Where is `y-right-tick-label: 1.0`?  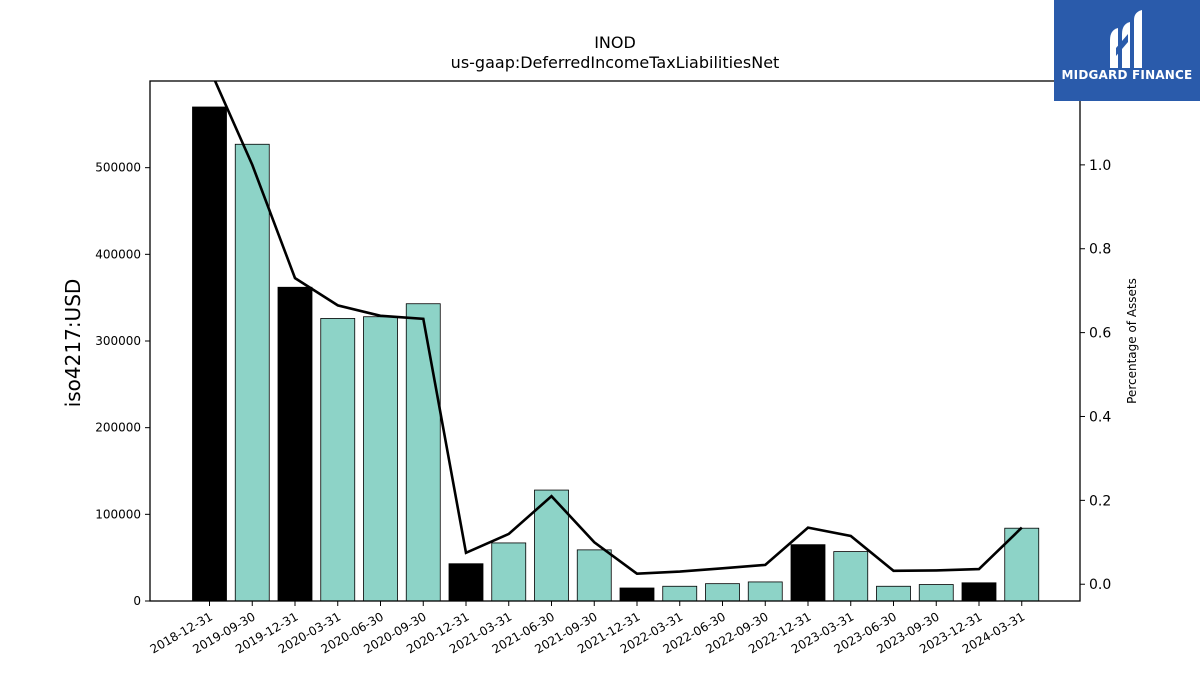
y-right-tick-label: 1.0 is located at coordinates (1100, 166).